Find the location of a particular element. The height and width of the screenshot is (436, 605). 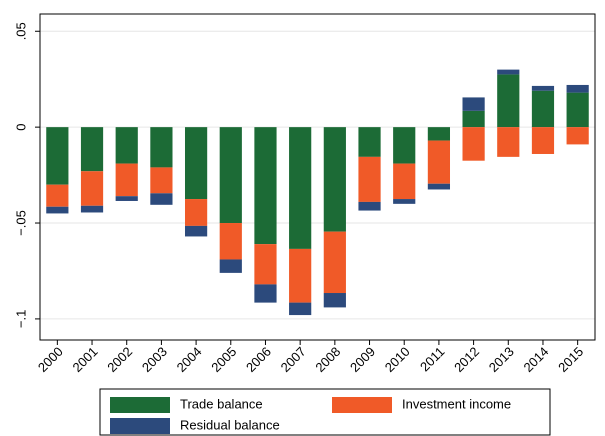

legend-label: Trade balance is located at coordinates (221, 403).